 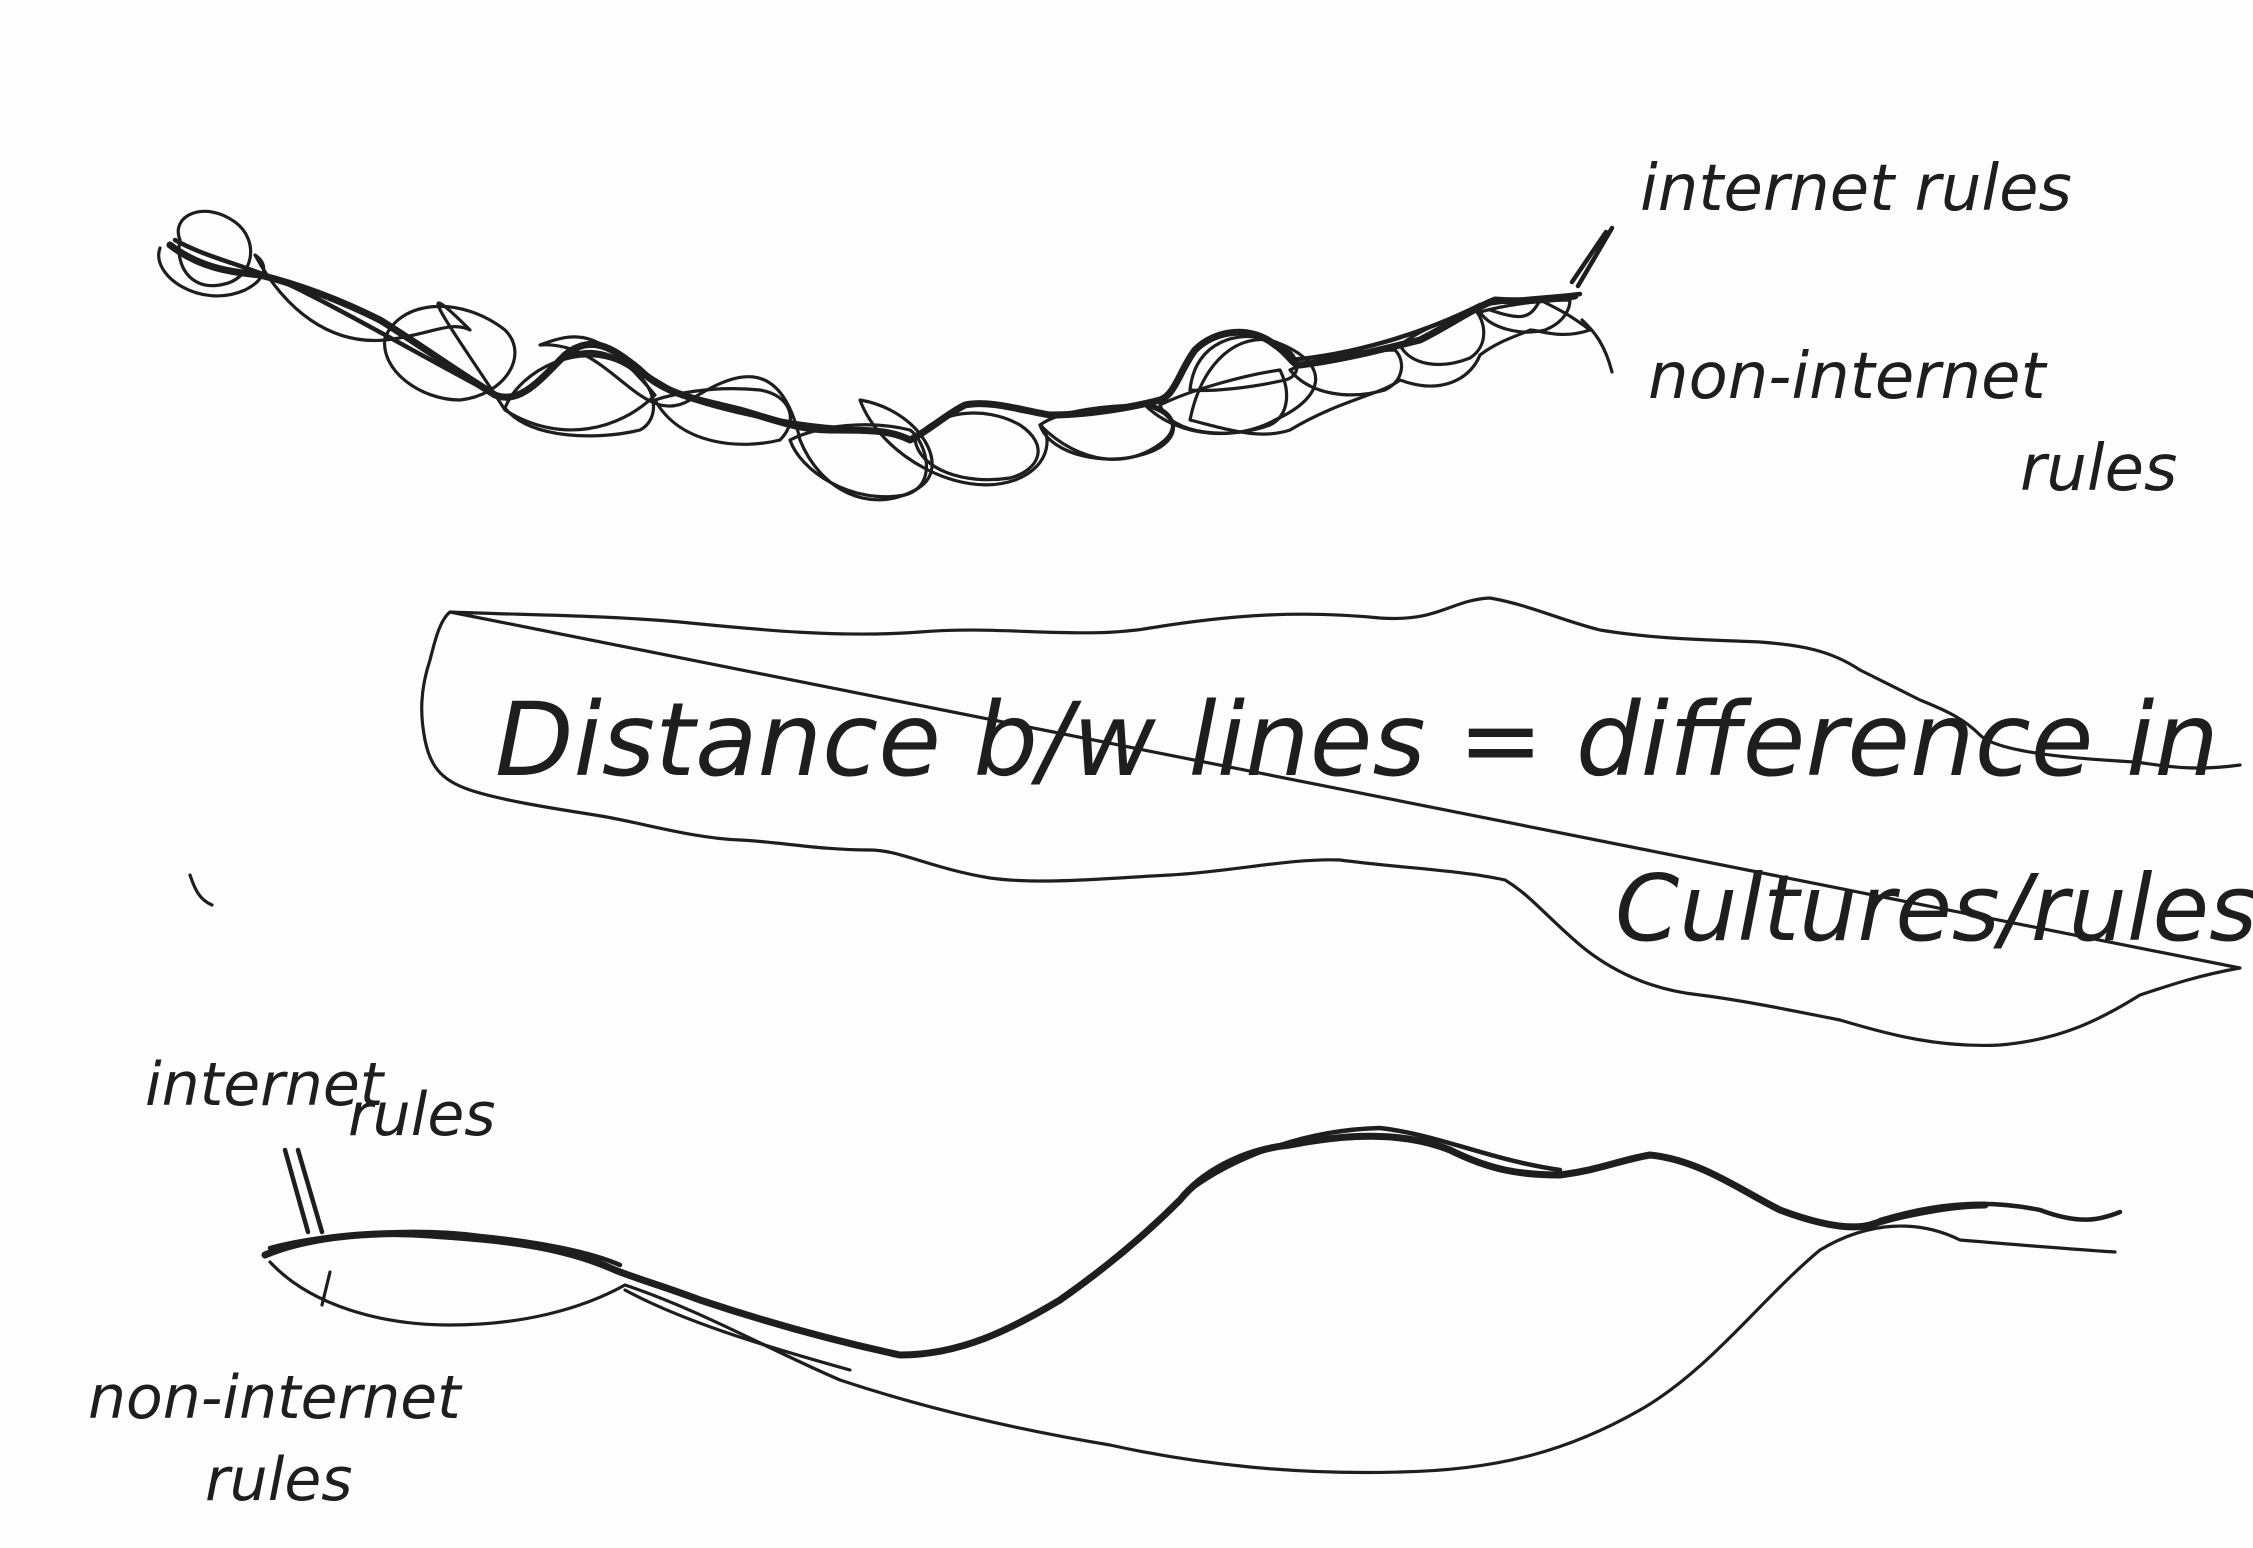 I want to click on bottom-internet-pointer, so click(x=303, y=1191).